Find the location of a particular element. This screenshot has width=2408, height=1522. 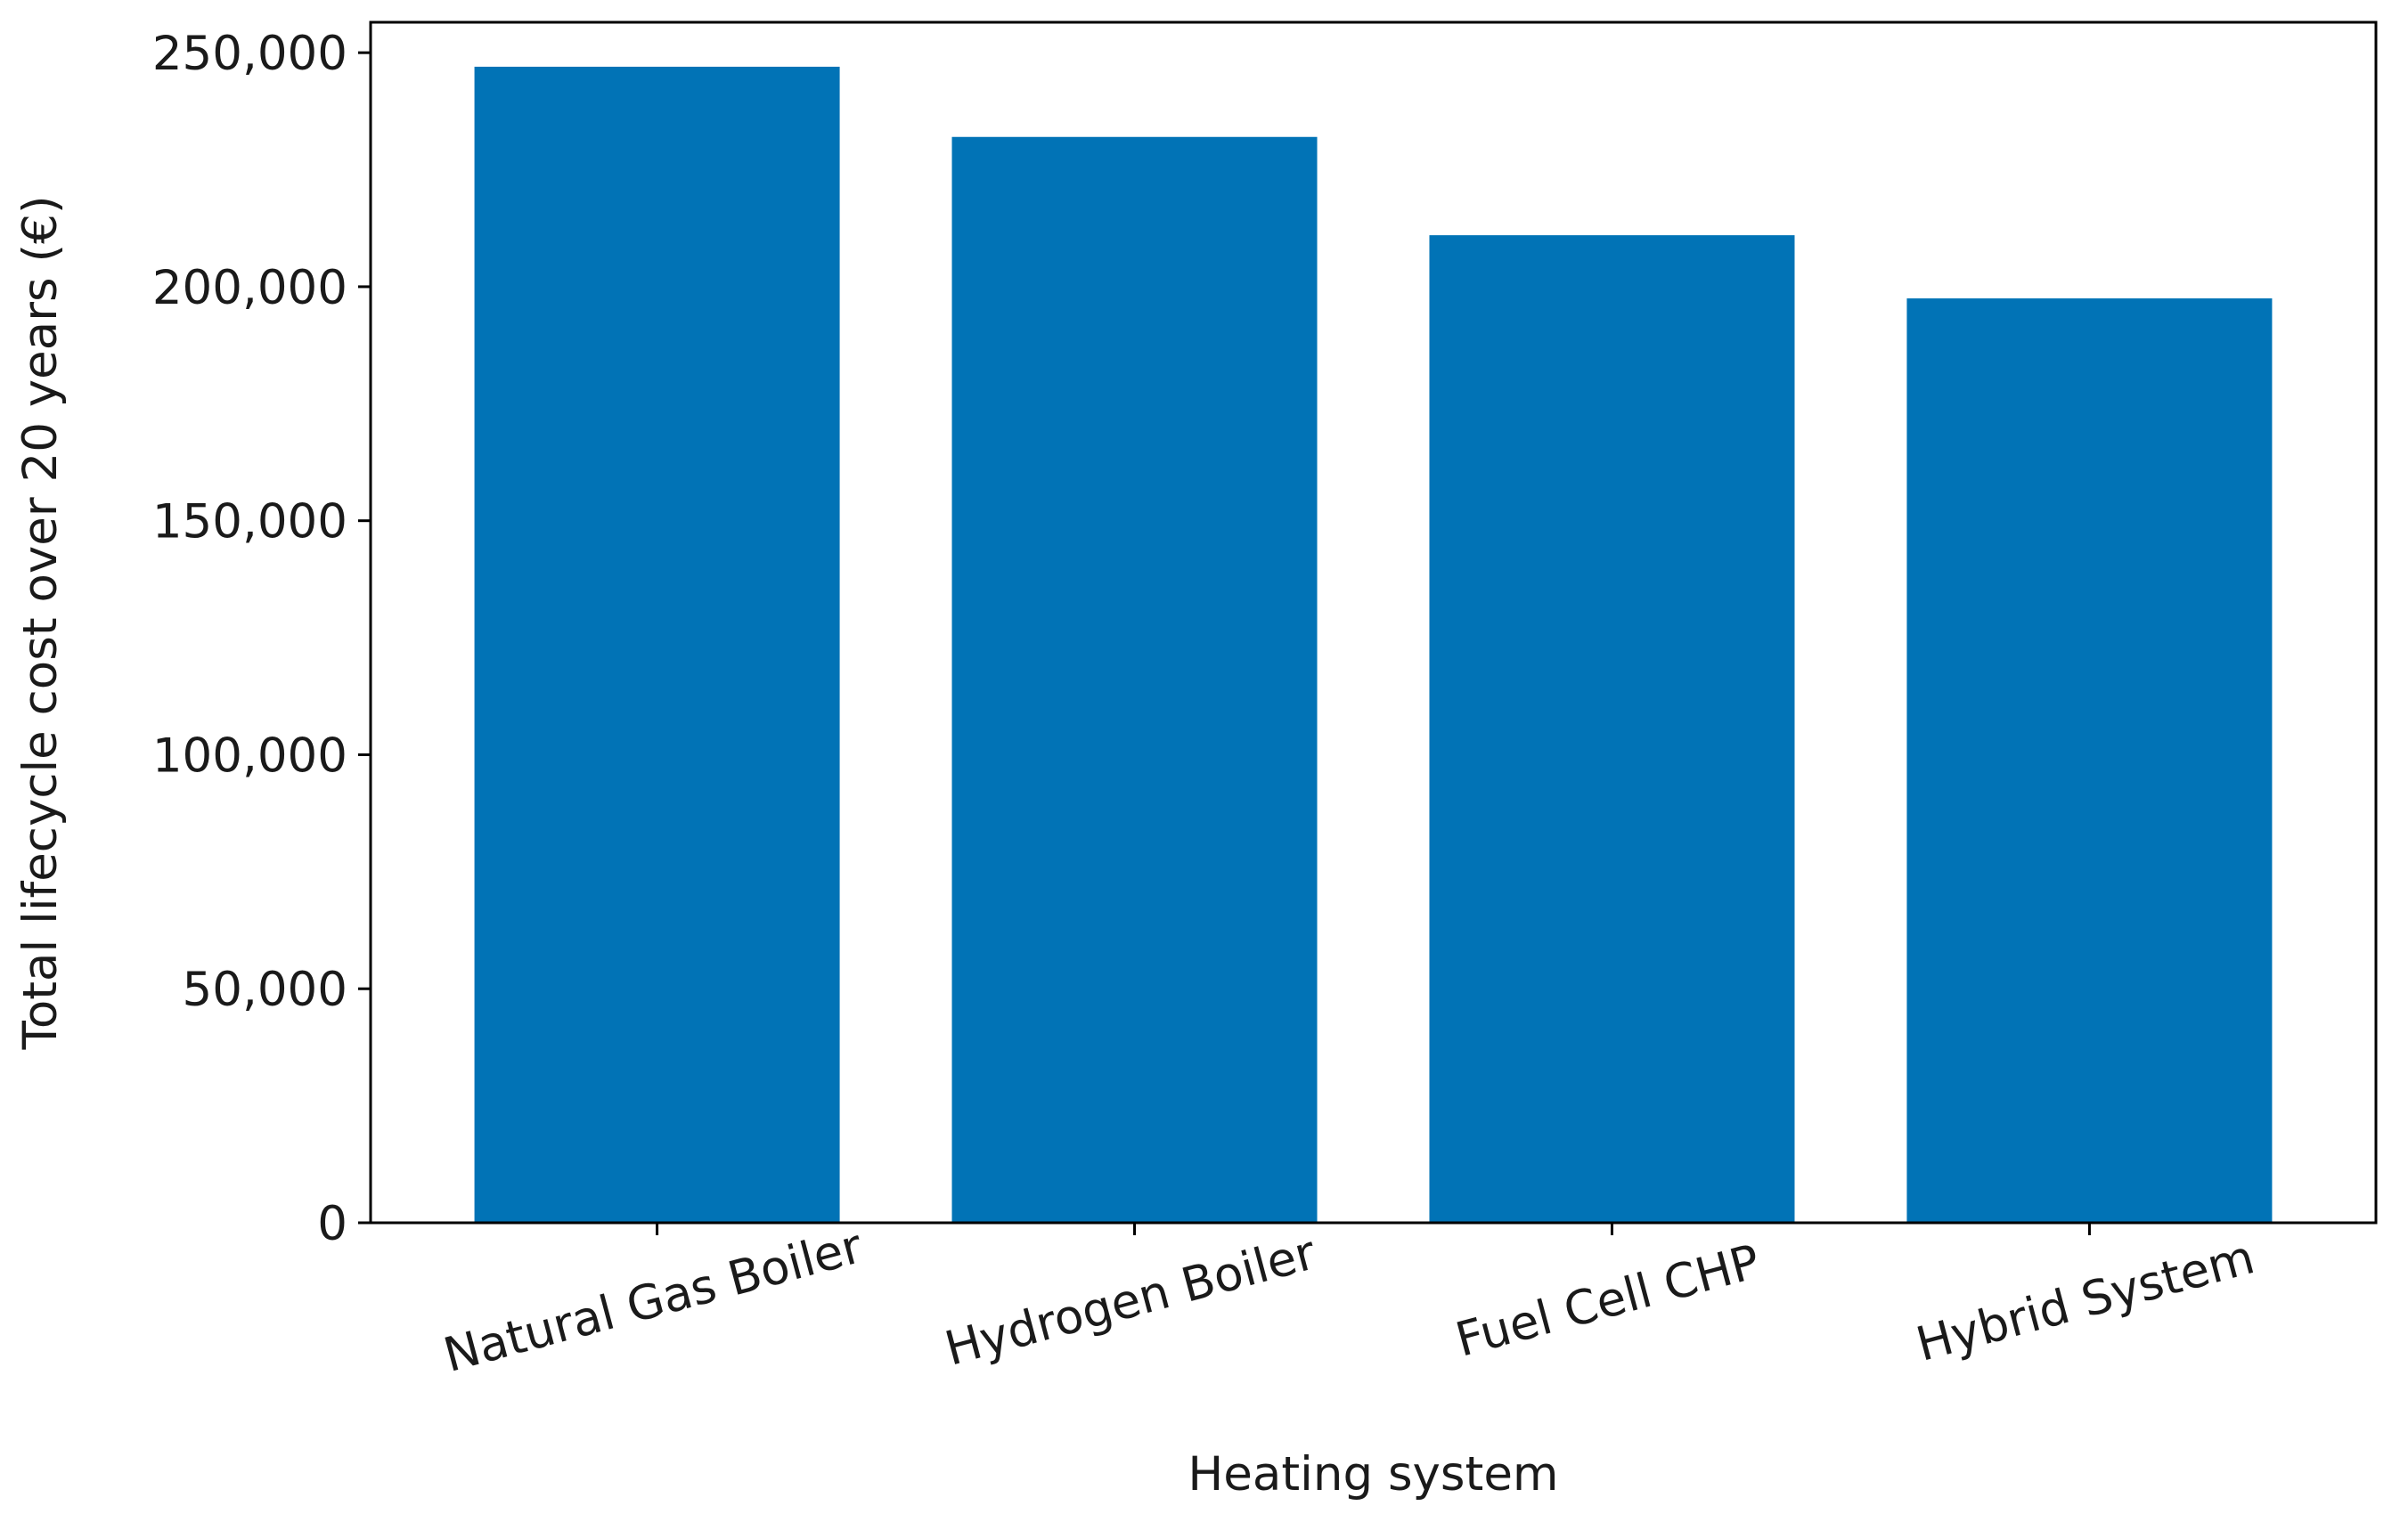

y-tick-label: 0 is located at coordinates (332, 1224).